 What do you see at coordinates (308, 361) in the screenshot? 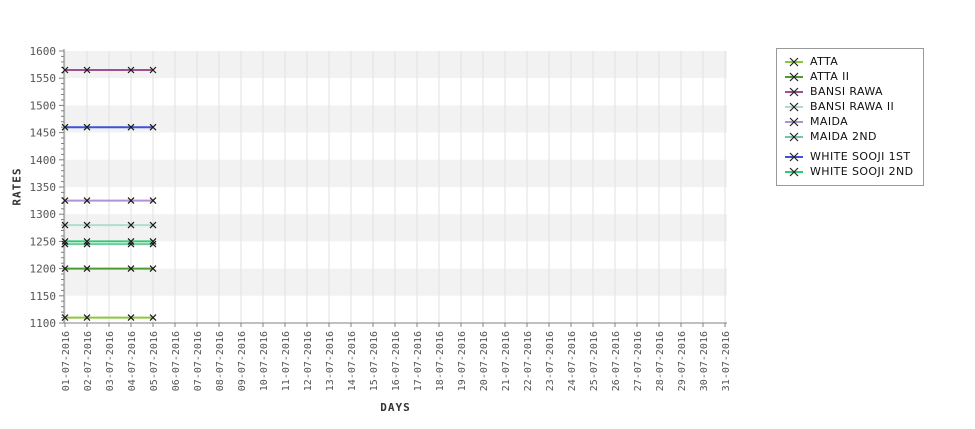
I see `svg-text: 12-07-2016` at bounding box center [308, 361].